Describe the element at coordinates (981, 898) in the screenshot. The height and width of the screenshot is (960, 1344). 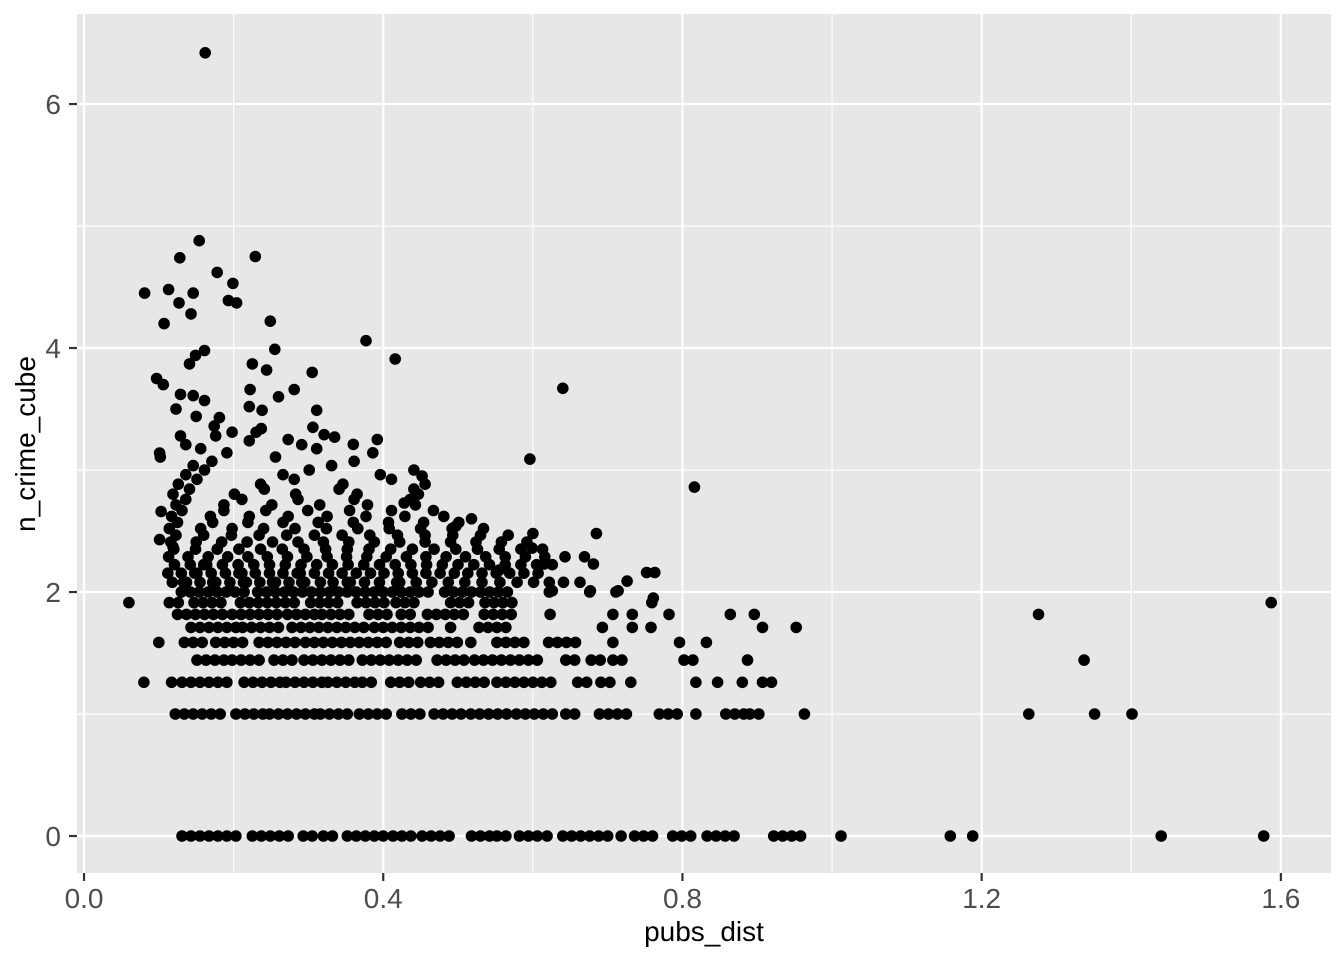
I see `x-tick-label: 1.2` at that location.